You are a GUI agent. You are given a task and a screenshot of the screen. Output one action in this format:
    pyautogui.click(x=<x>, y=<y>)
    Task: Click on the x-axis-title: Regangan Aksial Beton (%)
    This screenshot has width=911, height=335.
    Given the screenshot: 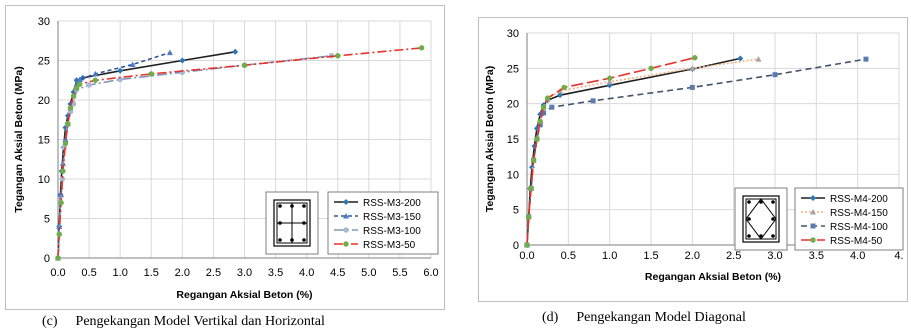 What is the action you would take?
    pyautogui.click(x=713, y=277)
    